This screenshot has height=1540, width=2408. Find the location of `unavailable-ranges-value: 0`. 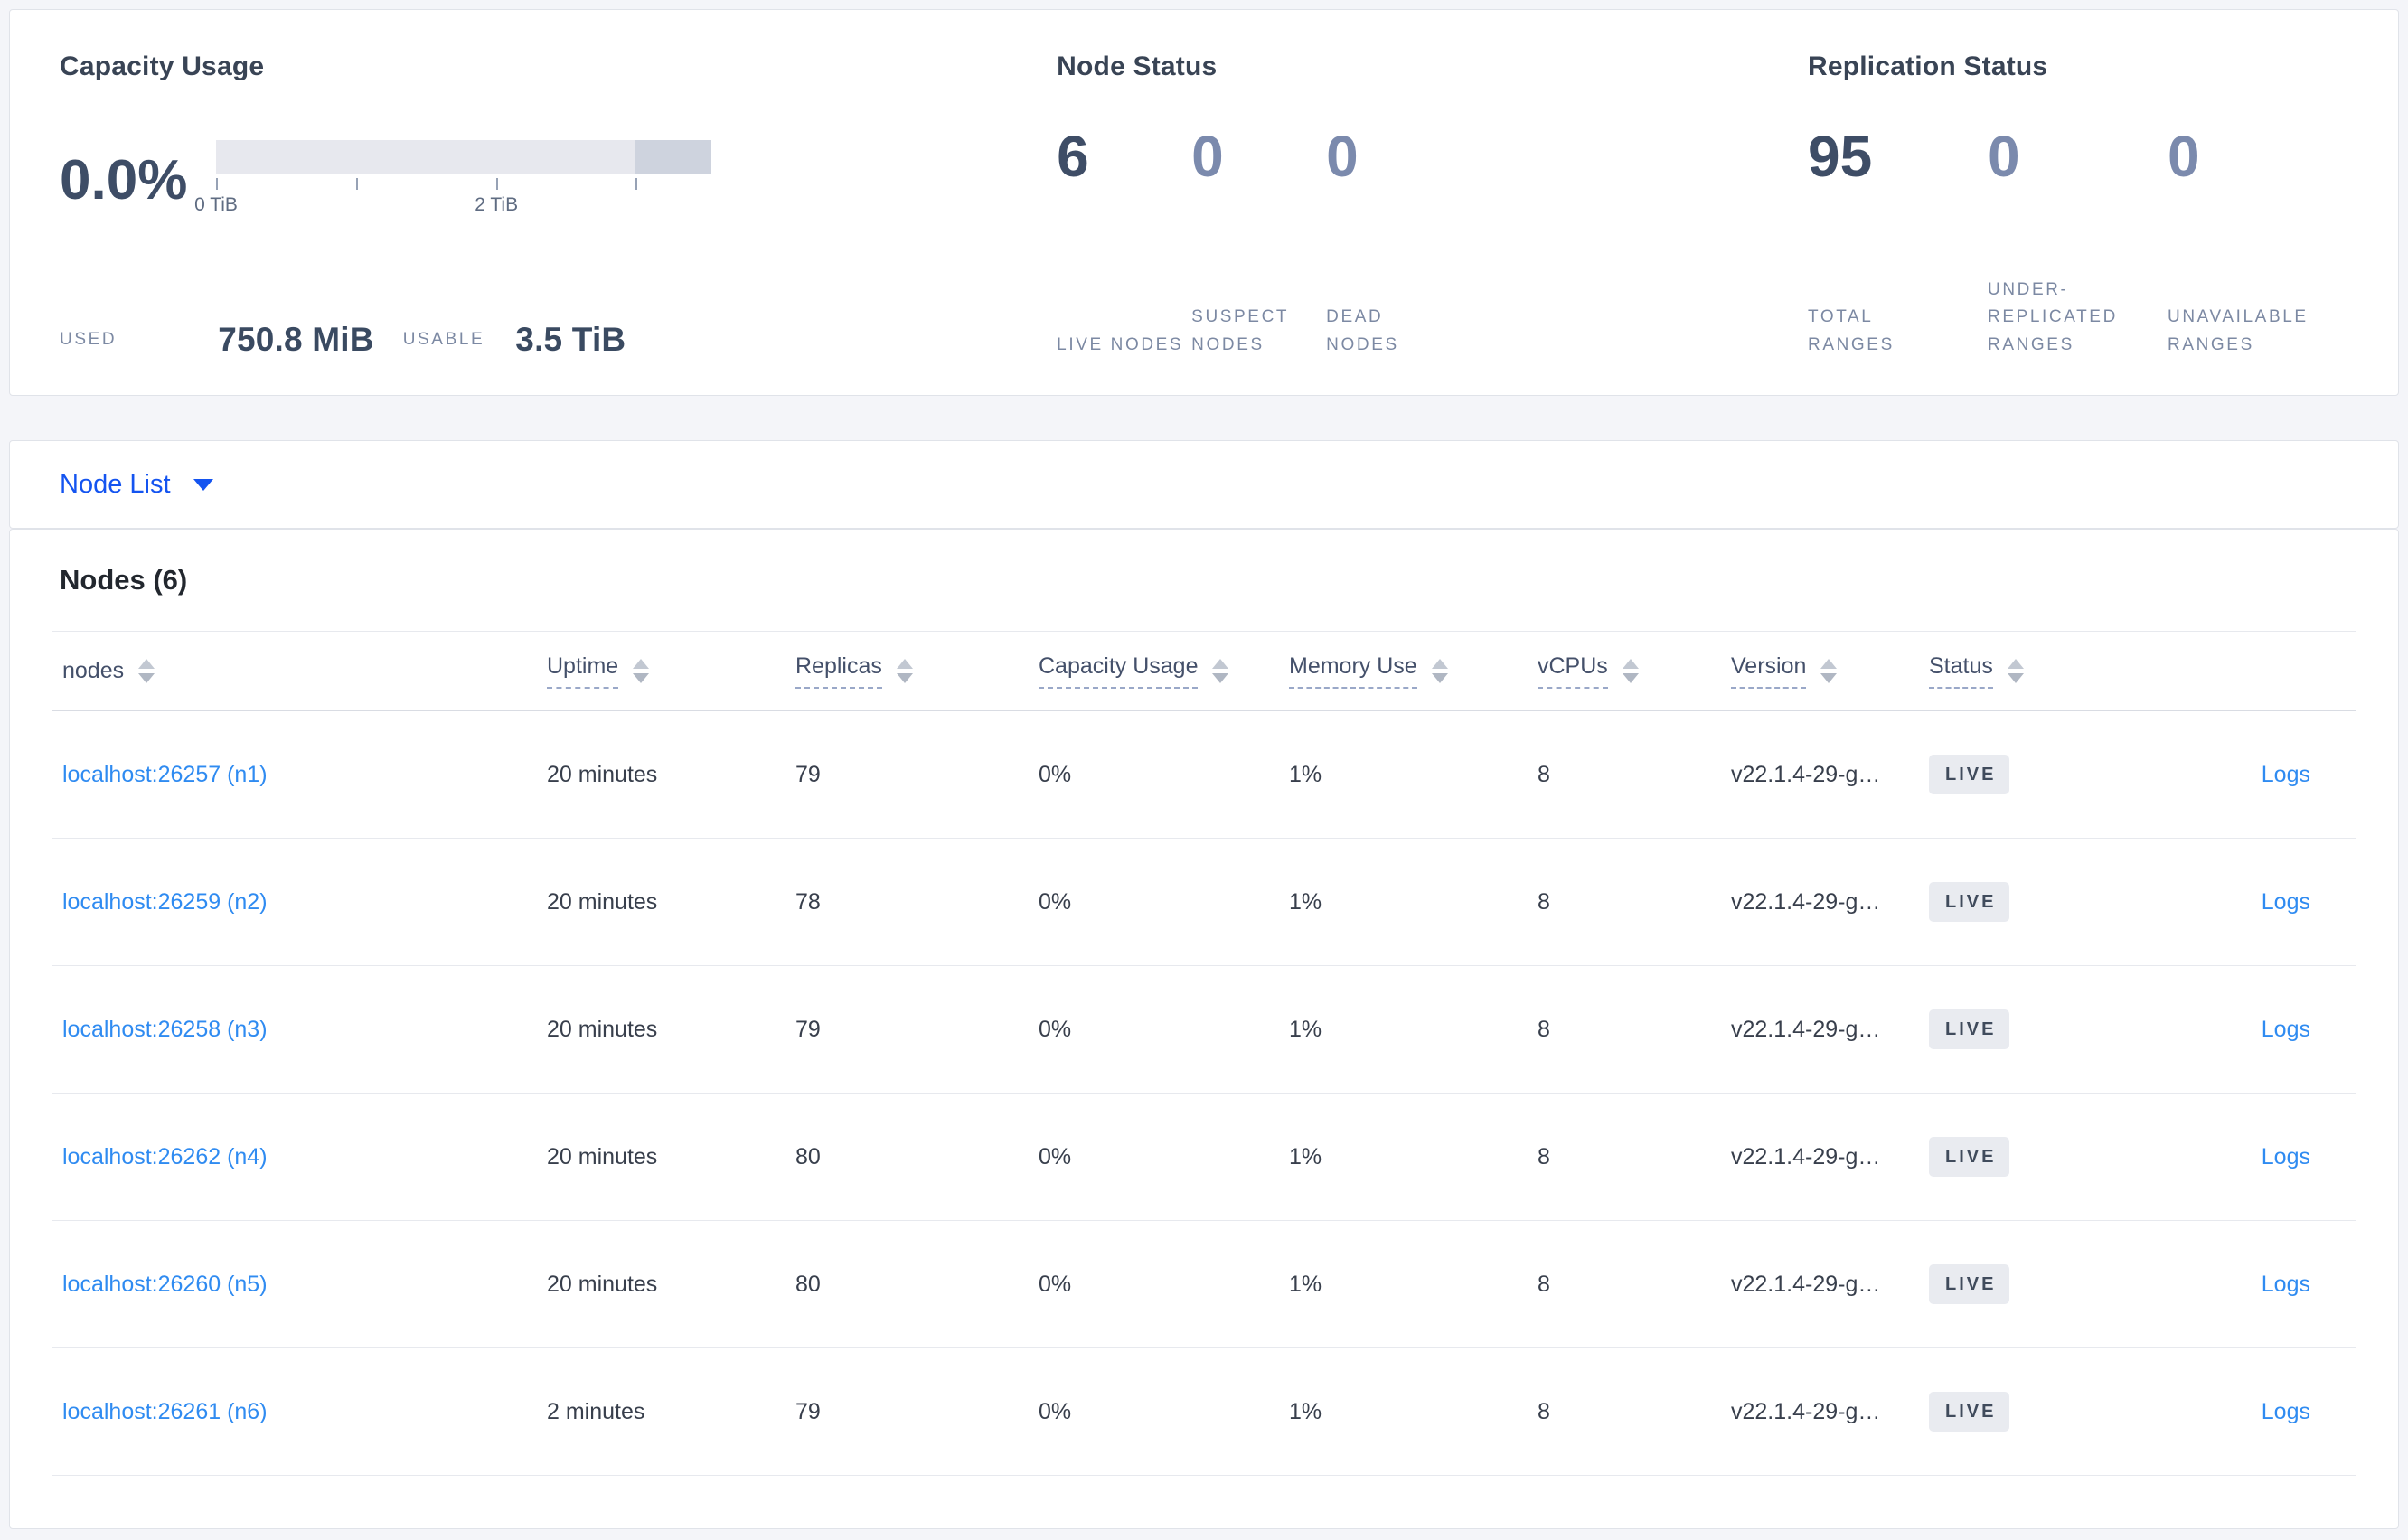

unavailable-ranges-value: 0 is located at coordinates (2184, 156).